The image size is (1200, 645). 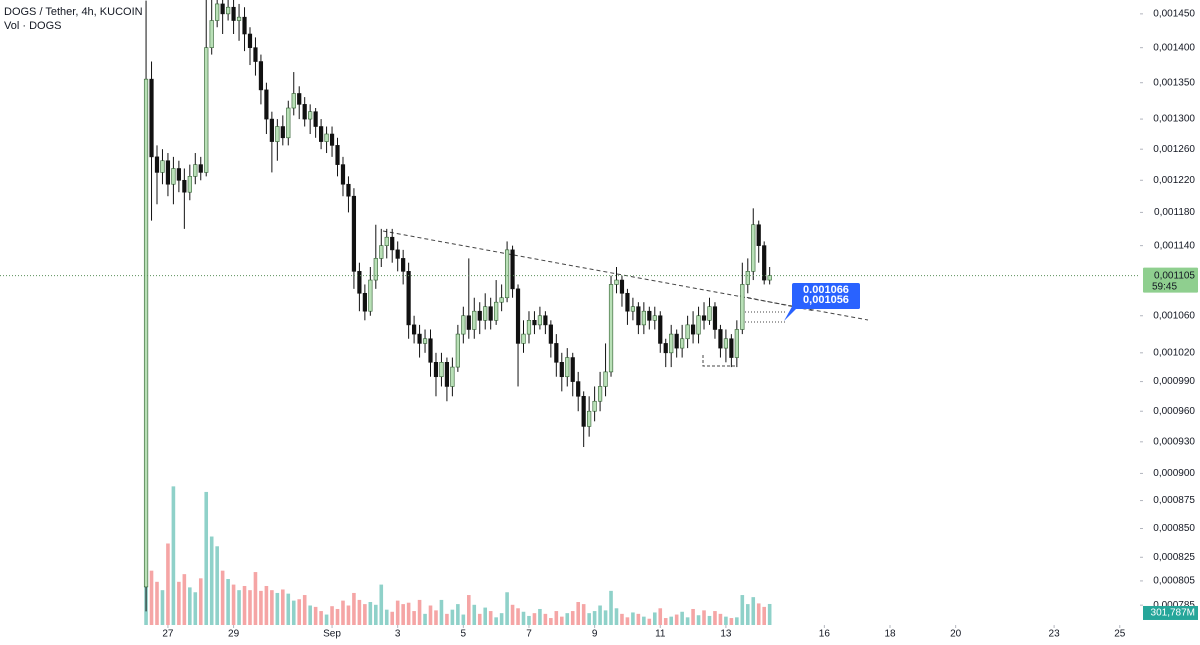 I want to click on alert-label: 0,001066, so click(x=826, y=290).